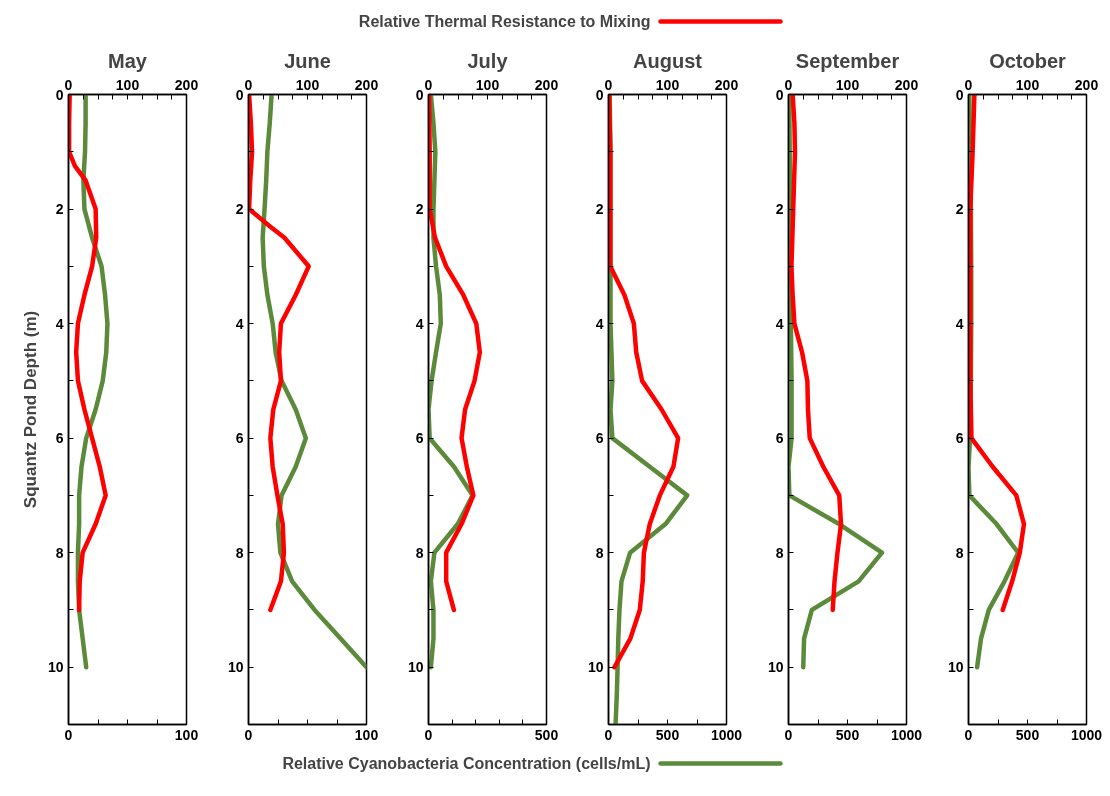  I want to click on chart-title: July, so click(488, 60).